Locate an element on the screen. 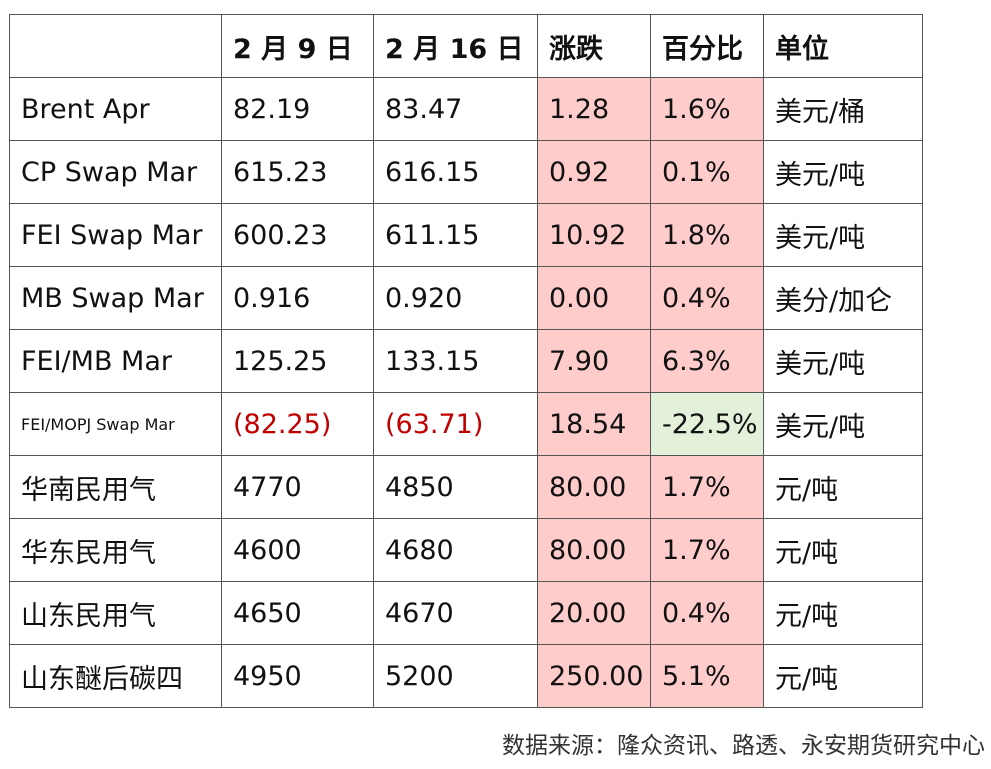 Image resolution: width=991 pixels, height=769 pixels. feb16-value-cell: 611.15 is located at coordinates (455, 235).